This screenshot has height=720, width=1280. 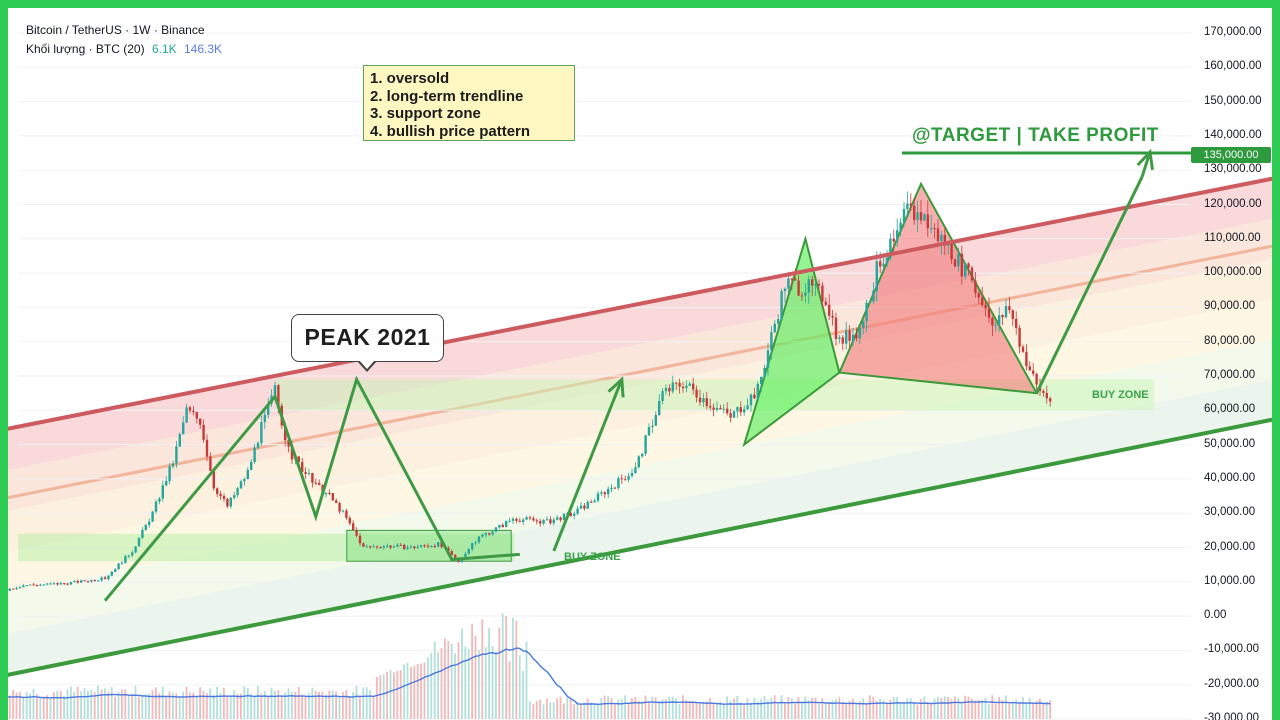 What do you see at coordinates (1146, 164) in the screenshot?
I see `target-arrow` at bounding box center [1146, 164].